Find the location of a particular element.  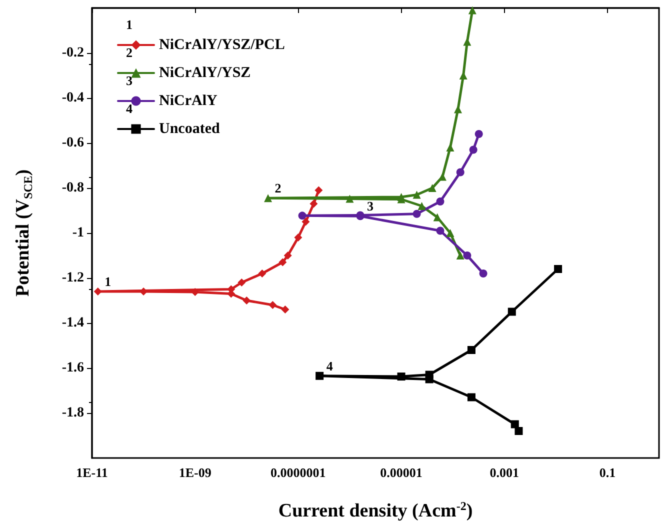

x-tick-label: 1E-11 is located at coordinates (92, 472).